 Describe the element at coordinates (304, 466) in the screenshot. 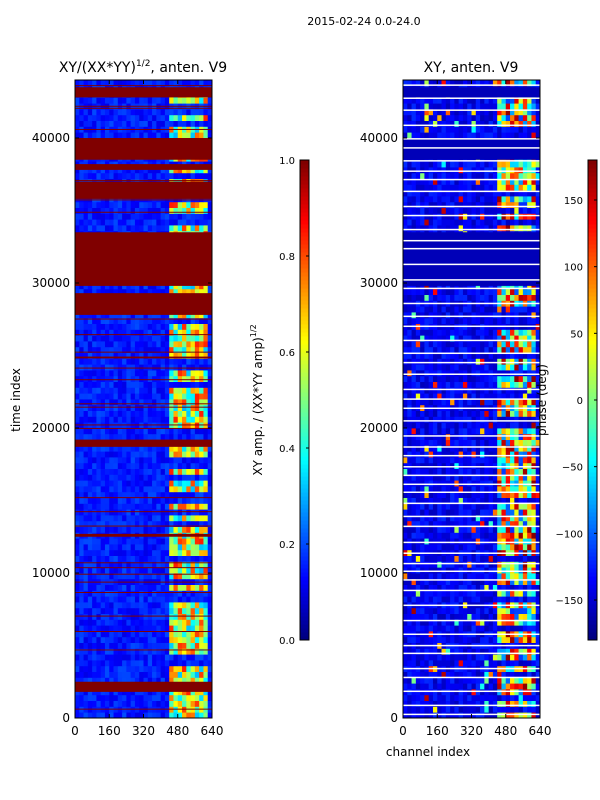

I see `colorbar-segment` at that location.